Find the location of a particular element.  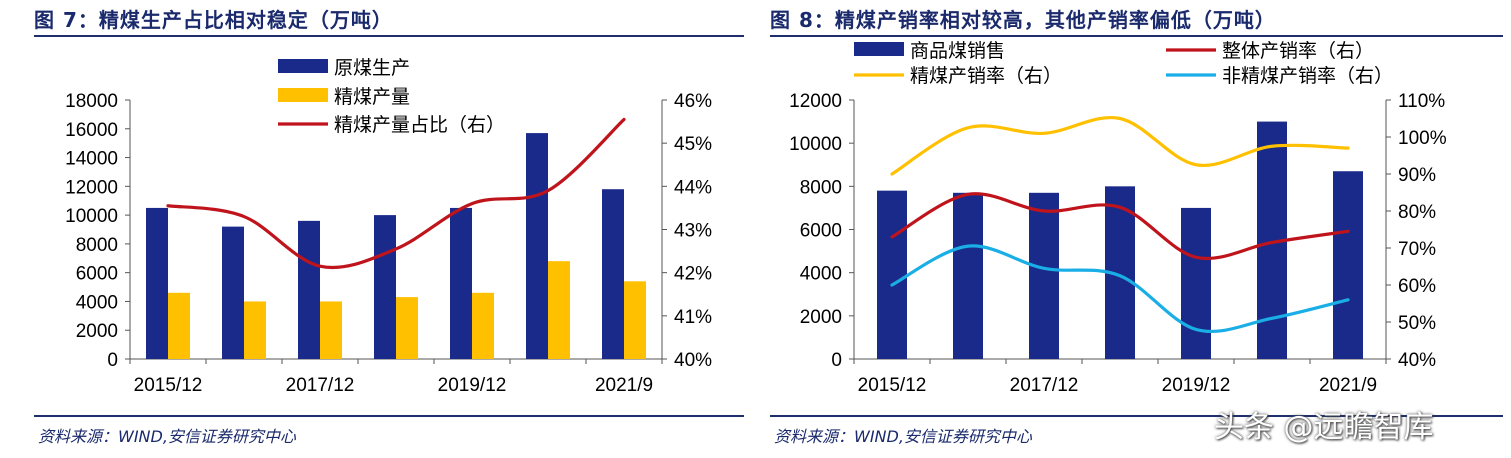

legend-label: 整体产销率（右） is located at coordinates (1298, 51).